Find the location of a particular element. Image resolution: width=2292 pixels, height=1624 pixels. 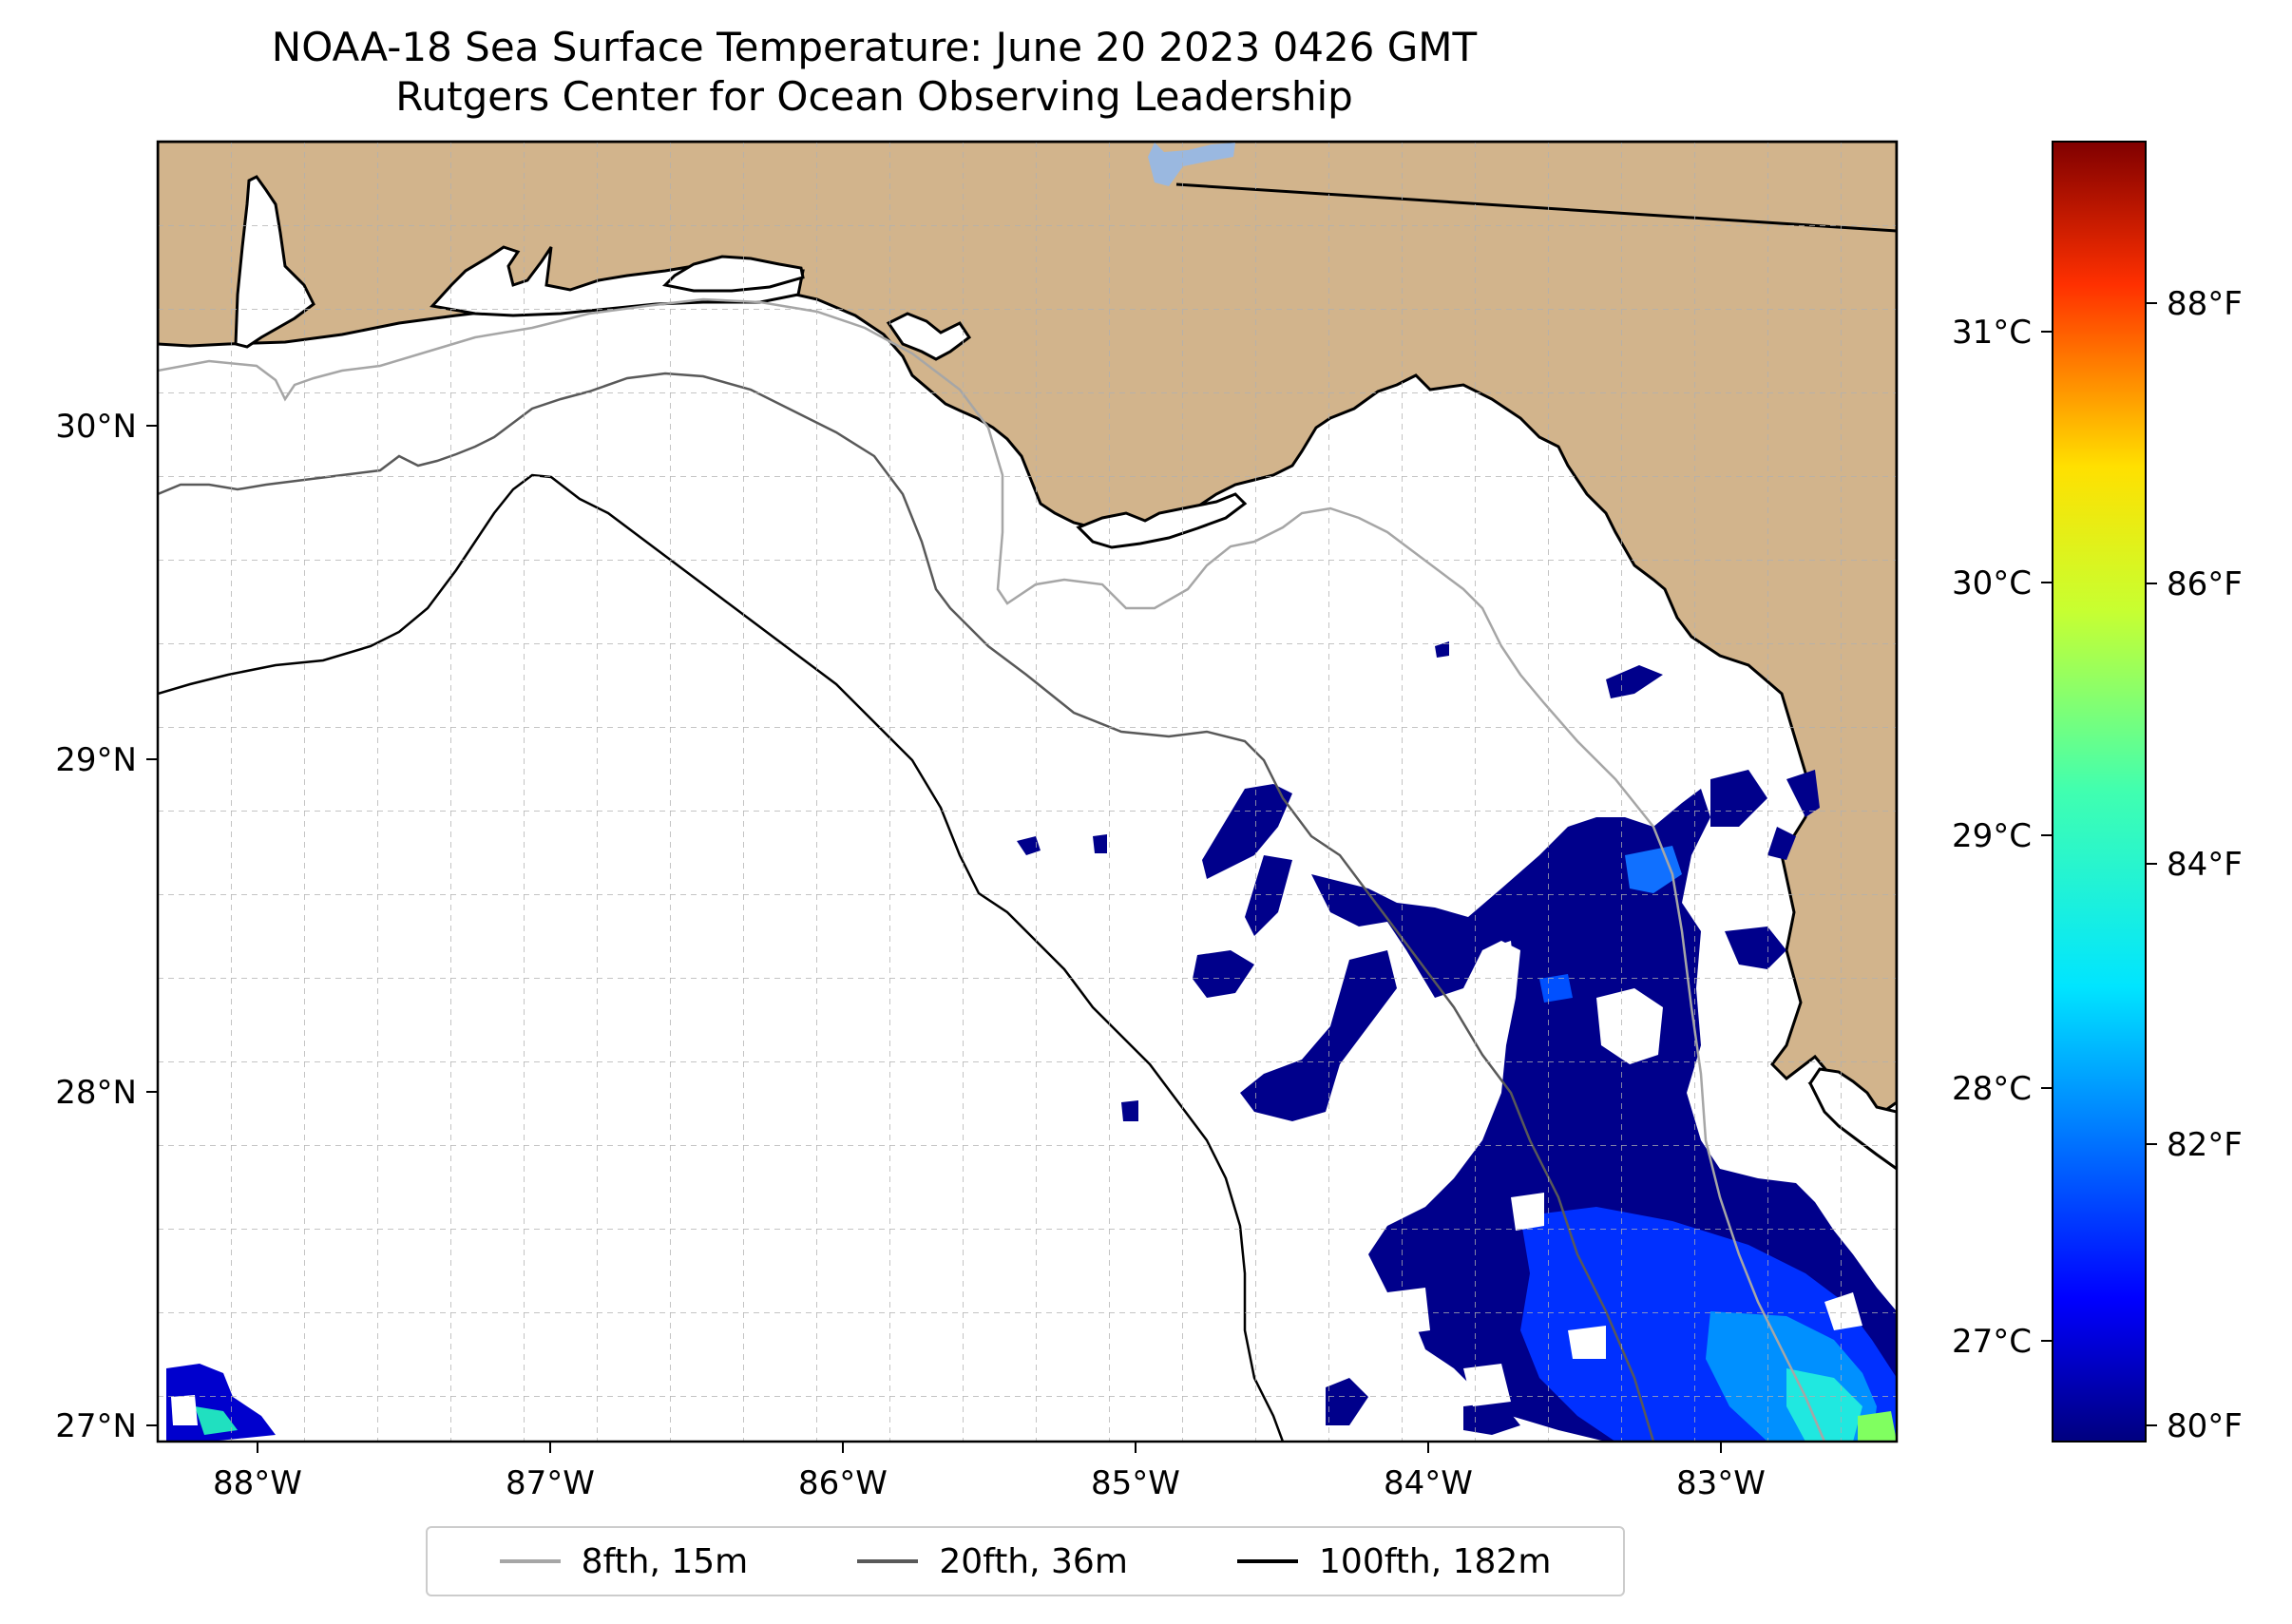

celsius-label: 30°C is located at coordinates (1992, 583).